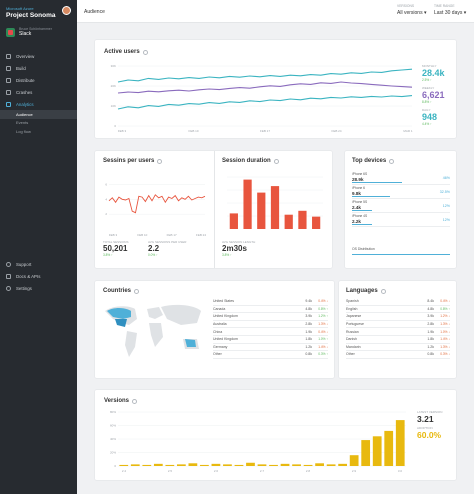  Describe the element at coordinates (29, 32) in the screenshot. I see `app-selector: Bruce Schönhammer Slack` at that location.